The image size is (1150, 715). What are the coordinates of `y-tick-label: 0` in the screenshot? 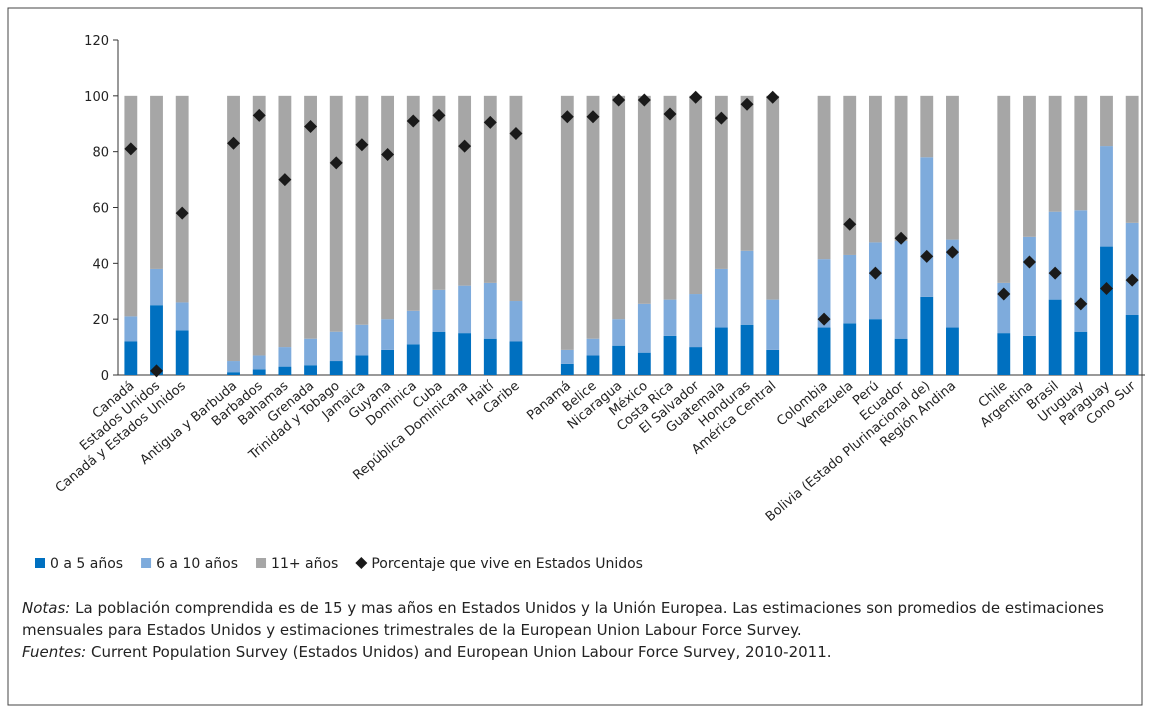 It's located at (105, 376).